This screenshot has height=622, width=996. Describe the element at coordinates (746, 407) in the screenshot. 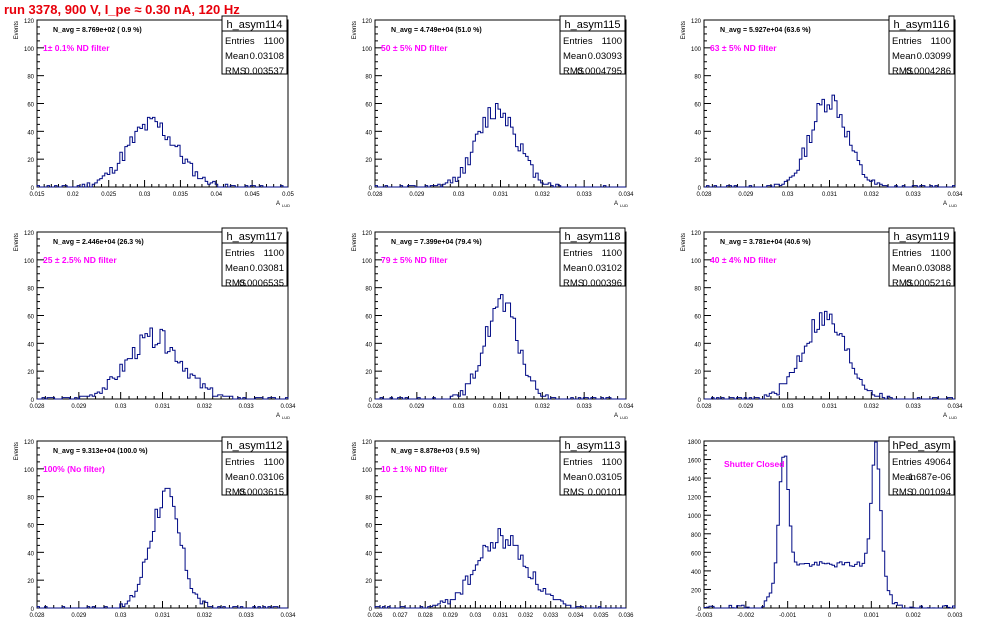

I see `x-tick-label: 0.029` at that location.